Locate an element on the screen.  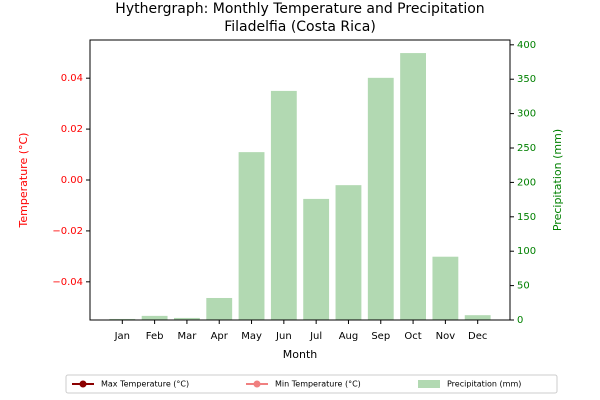
y-tick-label: 0.00 is located at coordinates (72, 180).